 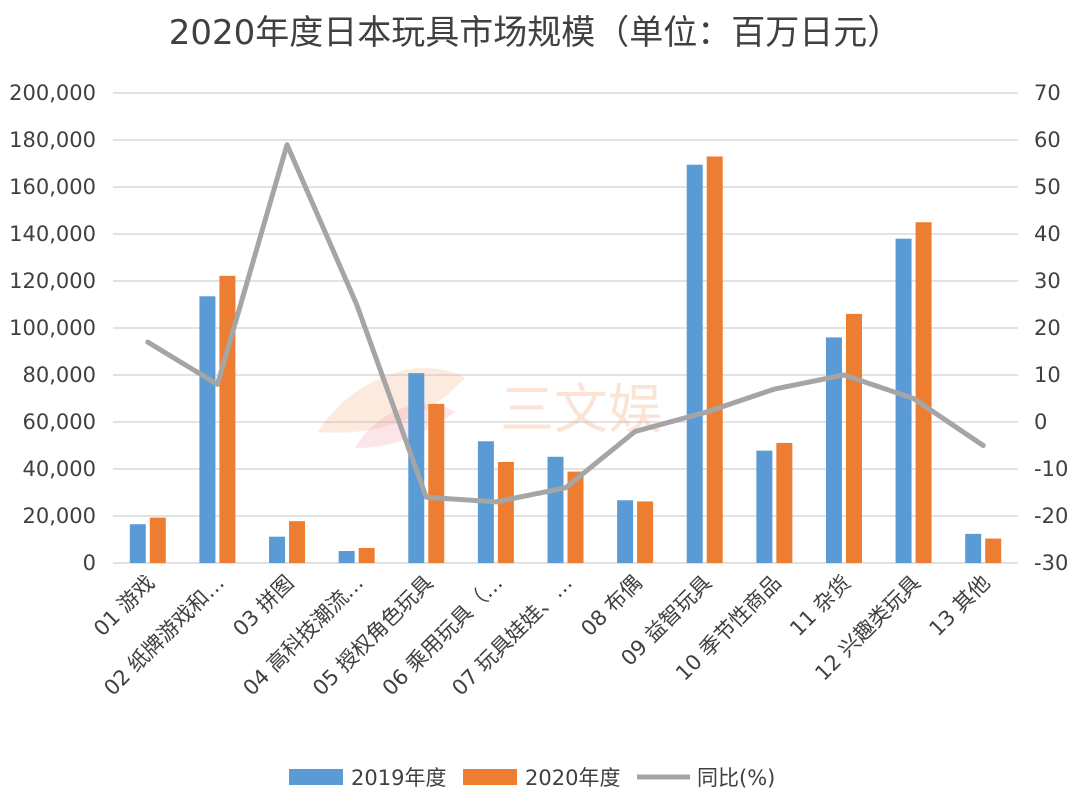 What do you see at coordinates (1047, 281) in the screenshot?
I see `y-right-tick-label: 30` at bounding box center [1047, 281].